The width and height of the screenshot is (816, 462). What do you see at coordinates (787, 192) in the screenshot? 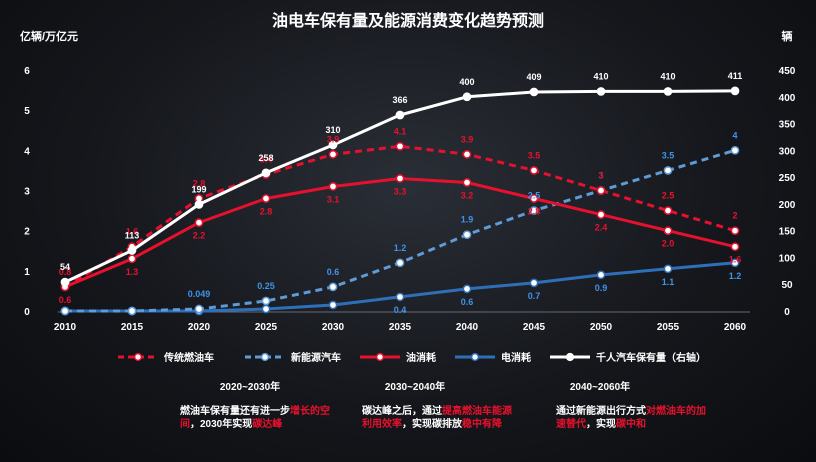
I see `right-axis-ticks: 0 50 100 150 200 250 300 350 400 450` at bounding box center [787, 192].